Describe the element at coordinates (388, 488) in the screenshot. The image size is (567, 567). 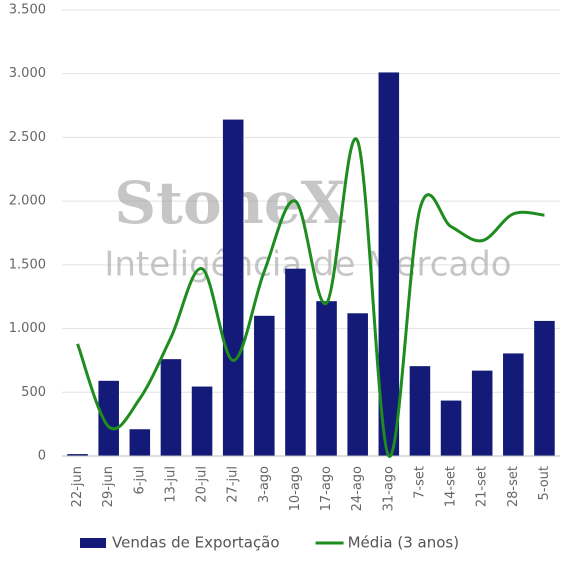
I see `x-tick-label: 31-ago` at that location.